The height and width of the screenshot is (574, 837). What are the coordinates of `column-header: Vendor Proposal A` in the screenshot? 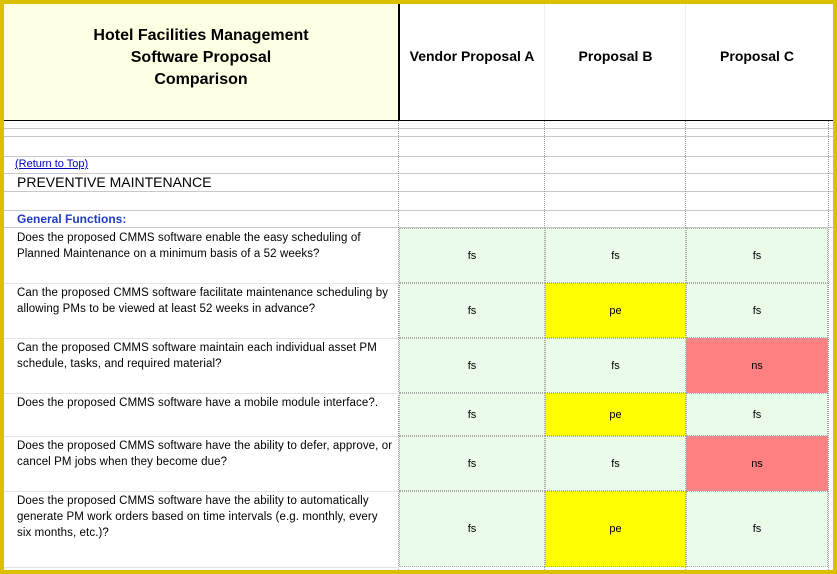 It's located at (472, 56).